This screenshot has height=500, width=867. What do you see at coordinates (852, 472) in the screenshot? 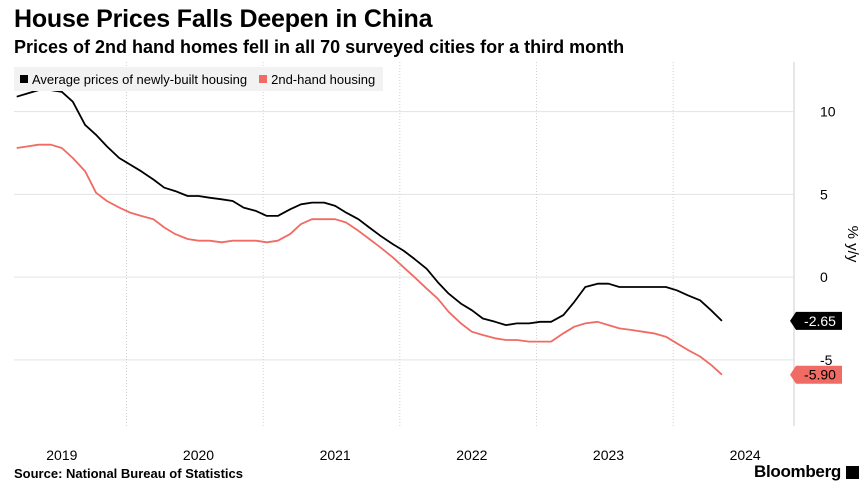
I see `brand-mark-icon` at bounding box center [852, 472].